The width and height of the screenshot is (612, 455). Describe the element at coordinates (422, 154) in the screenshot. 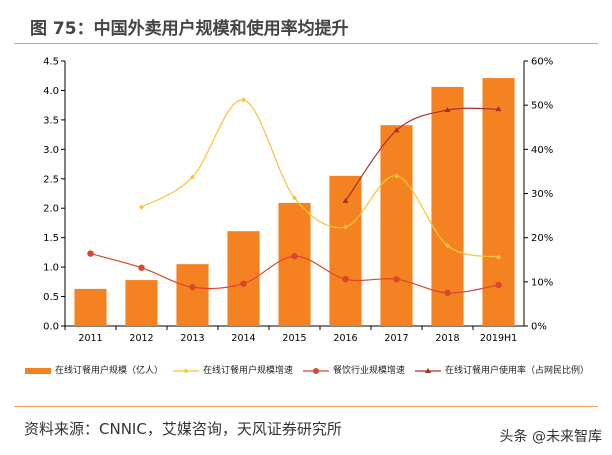

I see `series-line` at that location.